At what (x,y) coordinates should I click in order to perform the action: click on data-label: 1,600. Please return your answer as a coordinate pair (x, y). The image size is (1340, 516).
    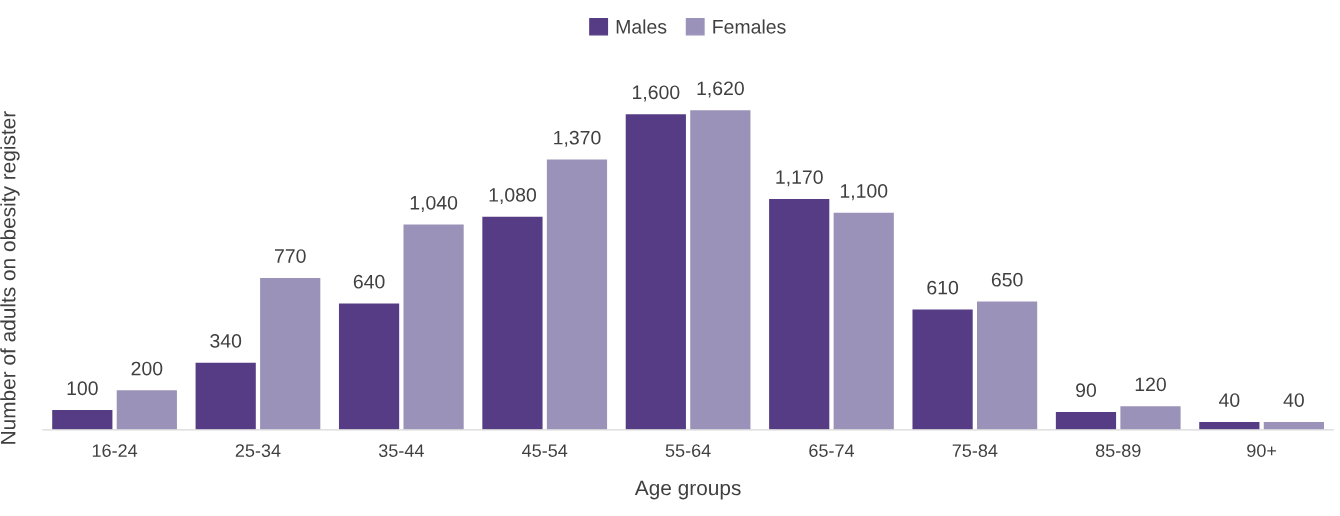
    Looking at the image, I should click on (656, 93).